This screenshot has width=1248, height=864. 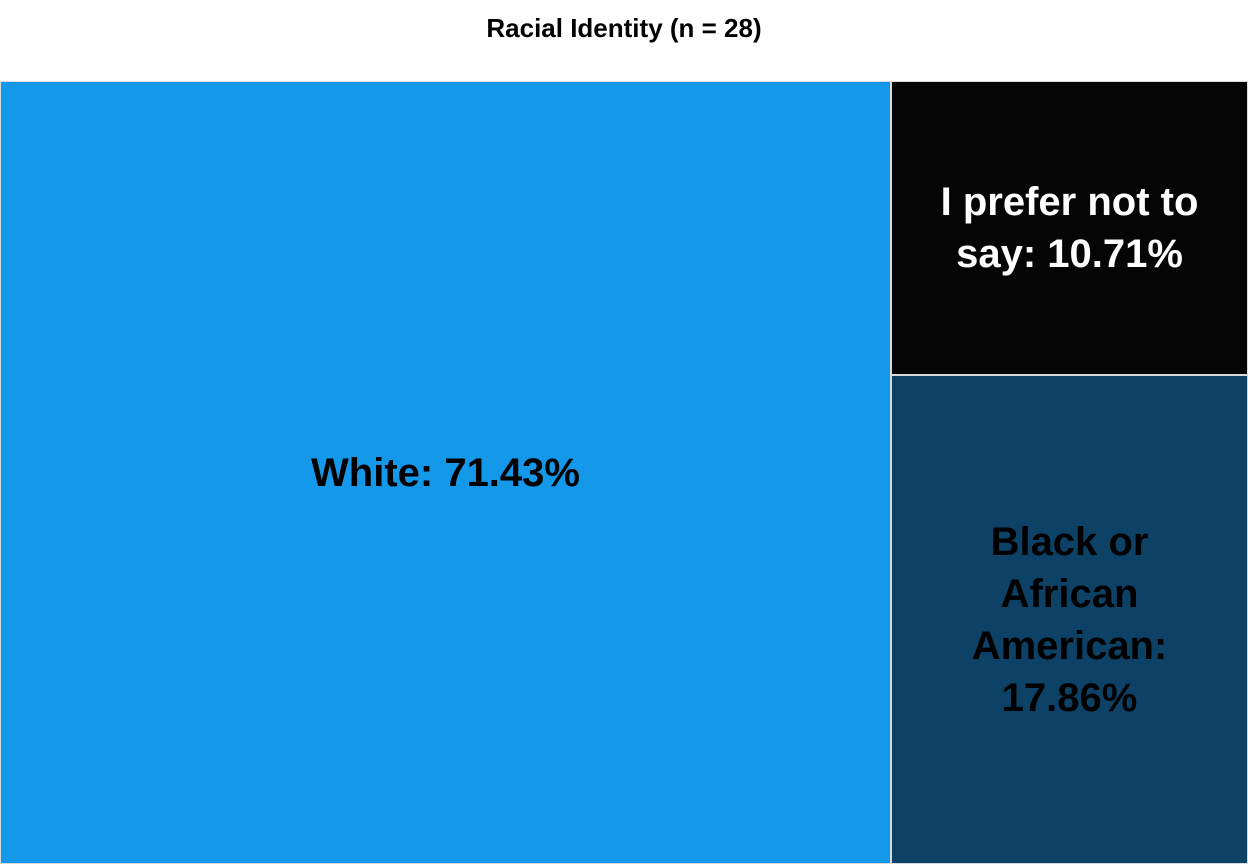 I want to click on treemap-tile-label: I prefer not to say: 10.71%, so click(x=1069, y=228).